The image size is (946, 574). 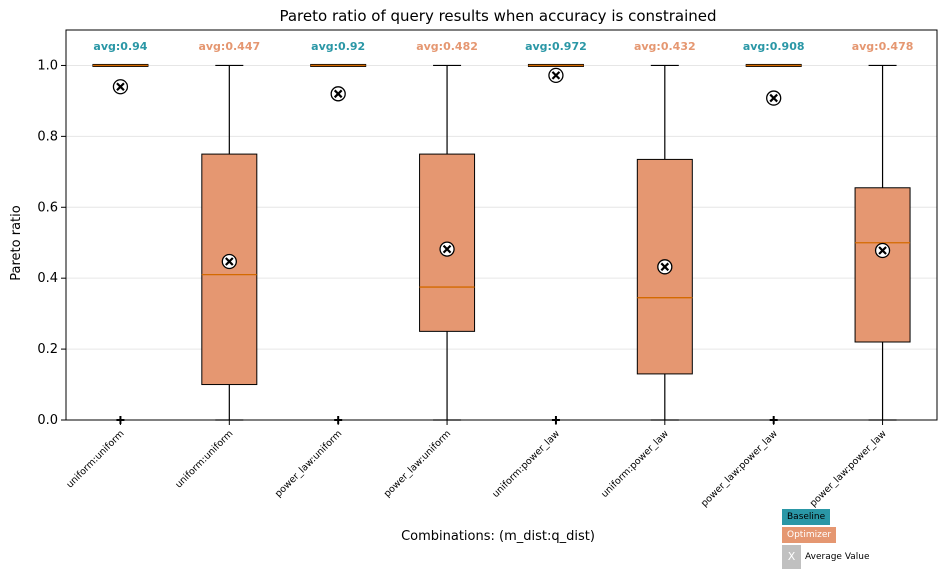 I want to click on avg-label: avg:0.447, so click(x=229, y=46).